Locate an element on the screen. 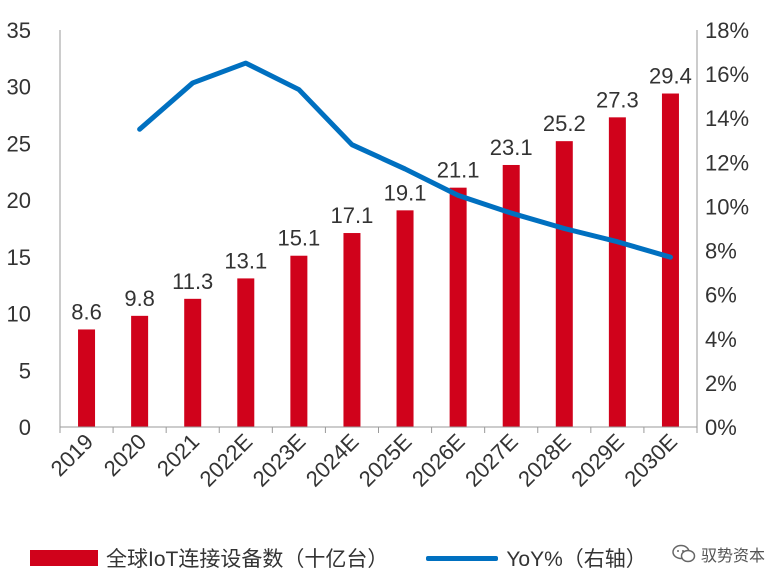 This screenshot has height=582, width=779. x-tick-label: 2024E is located at coordinates (332, 460).